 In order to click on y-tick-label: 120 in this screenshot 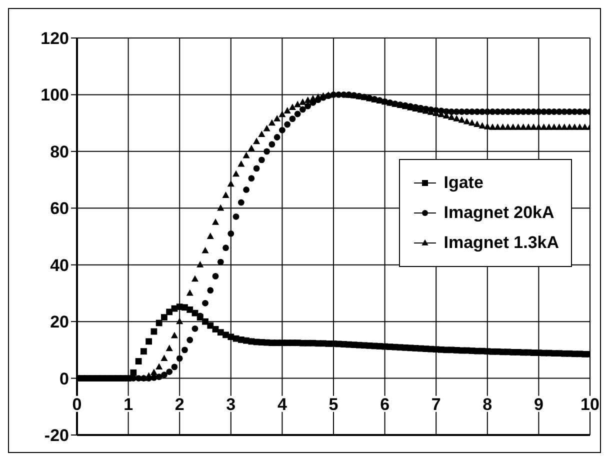, I will do `click(54, 38)`.